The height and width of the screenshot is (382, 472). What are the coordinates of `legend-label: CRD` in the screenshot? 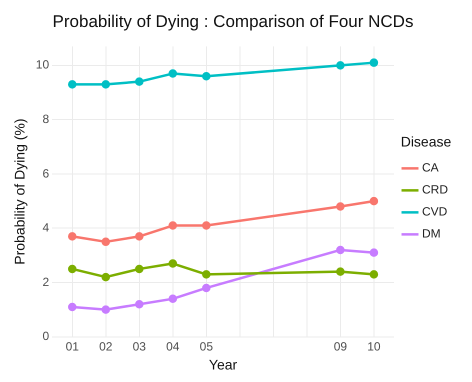 It's located at (435, 189).